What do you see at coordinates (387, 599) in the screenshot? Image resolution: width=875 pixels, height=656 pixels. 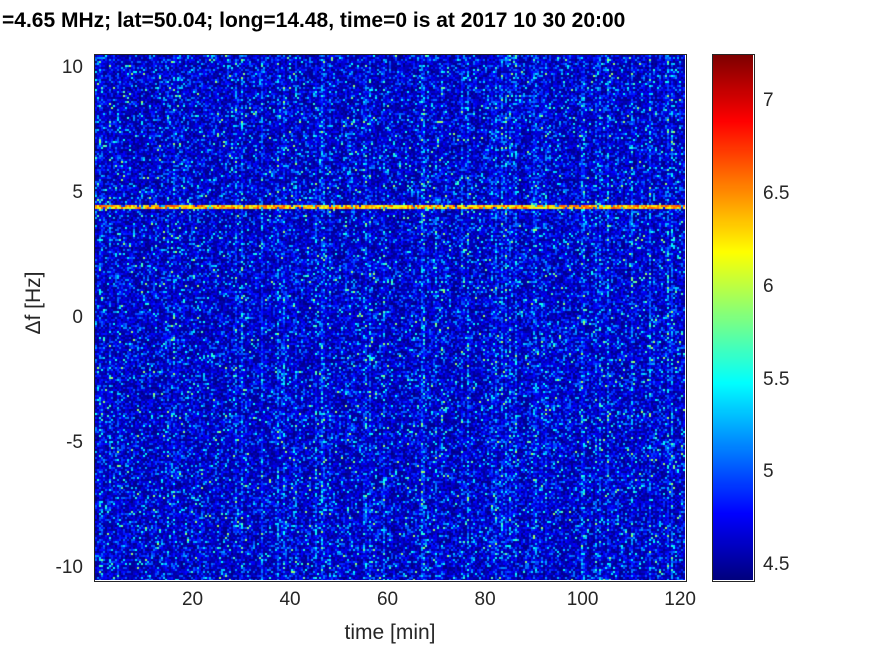 I see `x-tick-label: 60` at bounding box center [387, 599].